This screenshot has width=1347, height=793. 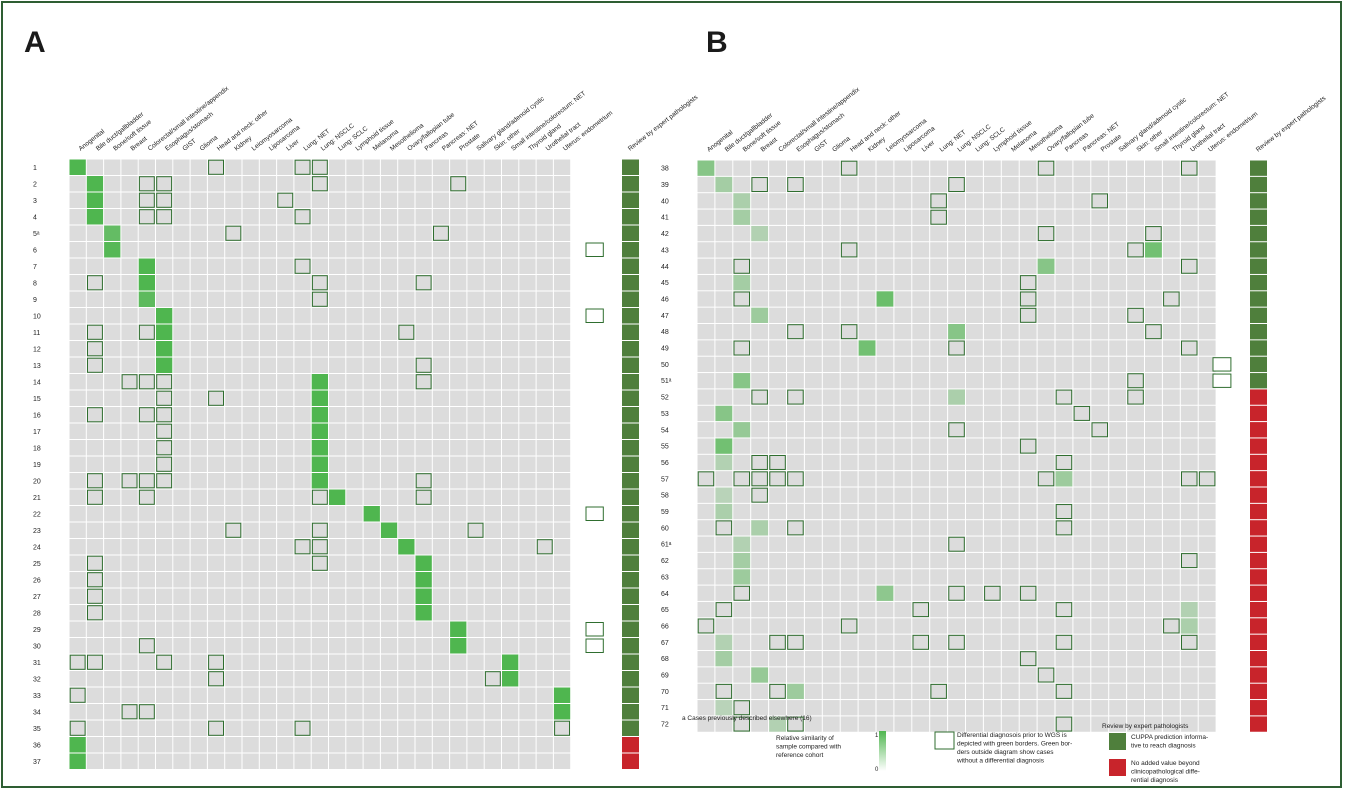 I want to click on row-label: 29, so click(x=37, y=630).